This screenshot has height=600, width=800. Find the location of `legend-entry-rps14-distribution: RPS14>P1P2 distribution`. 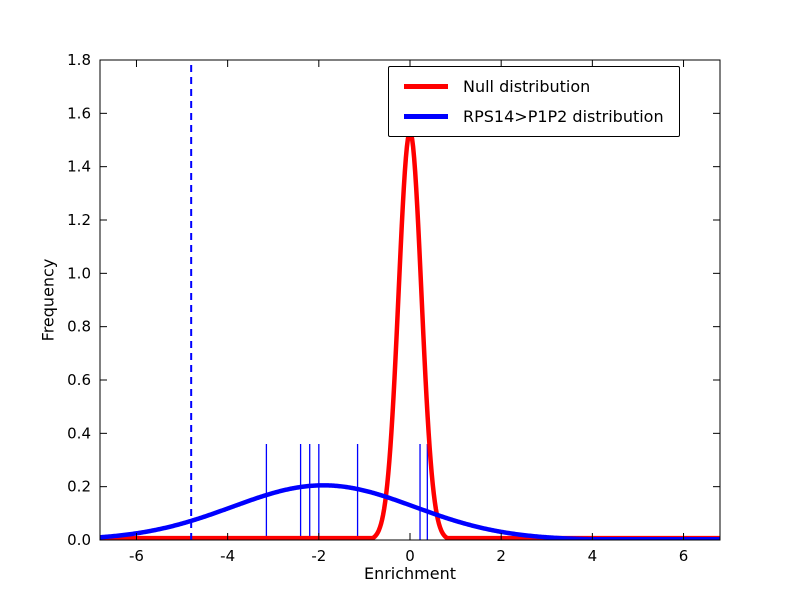

legend-entry-rps14-distribution: RPS14>P1P2 distribution is located at coordinates (534, 116).